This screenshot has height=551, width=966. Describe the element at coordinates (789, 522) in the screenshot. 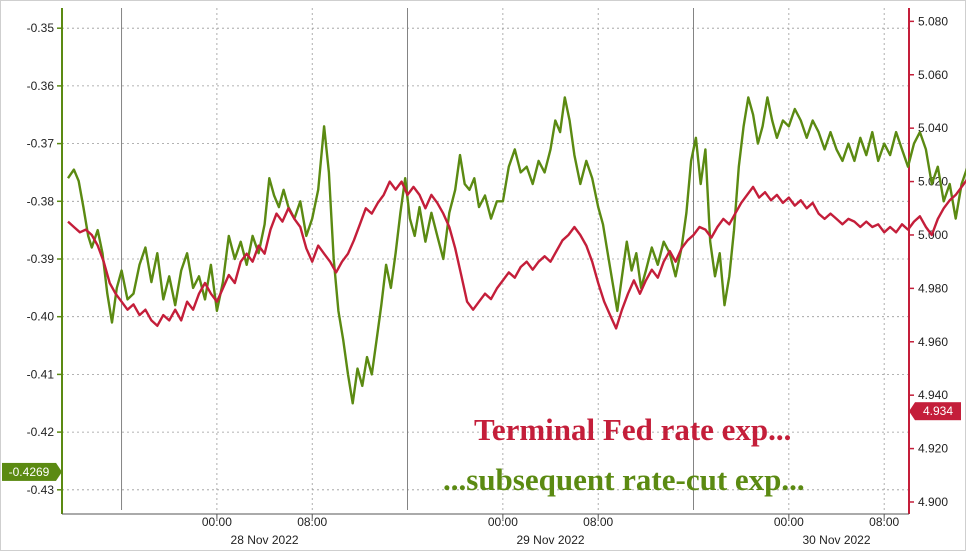

I see `x-time-label-4: 00:00` at that location.